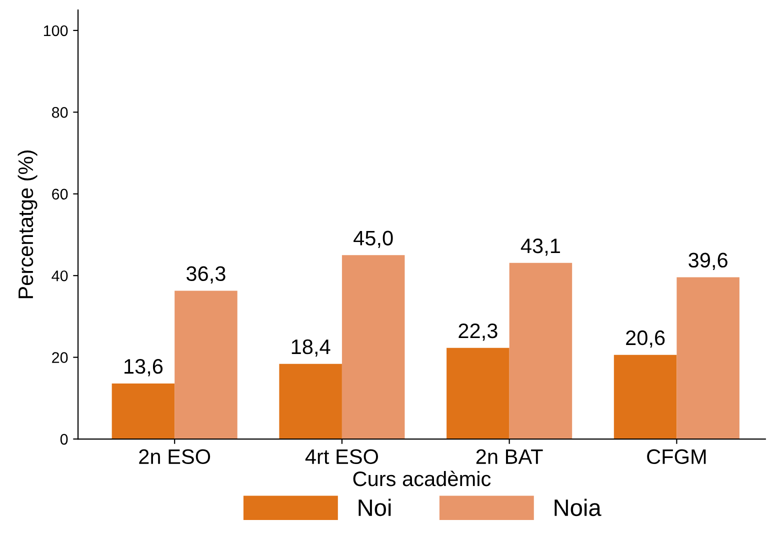 This screenshot has width=768, height=542. What do you see at coordinates (60, 357) in the screenshot?
I see `y-tick-label: 20` at bounding box center [60, 357].